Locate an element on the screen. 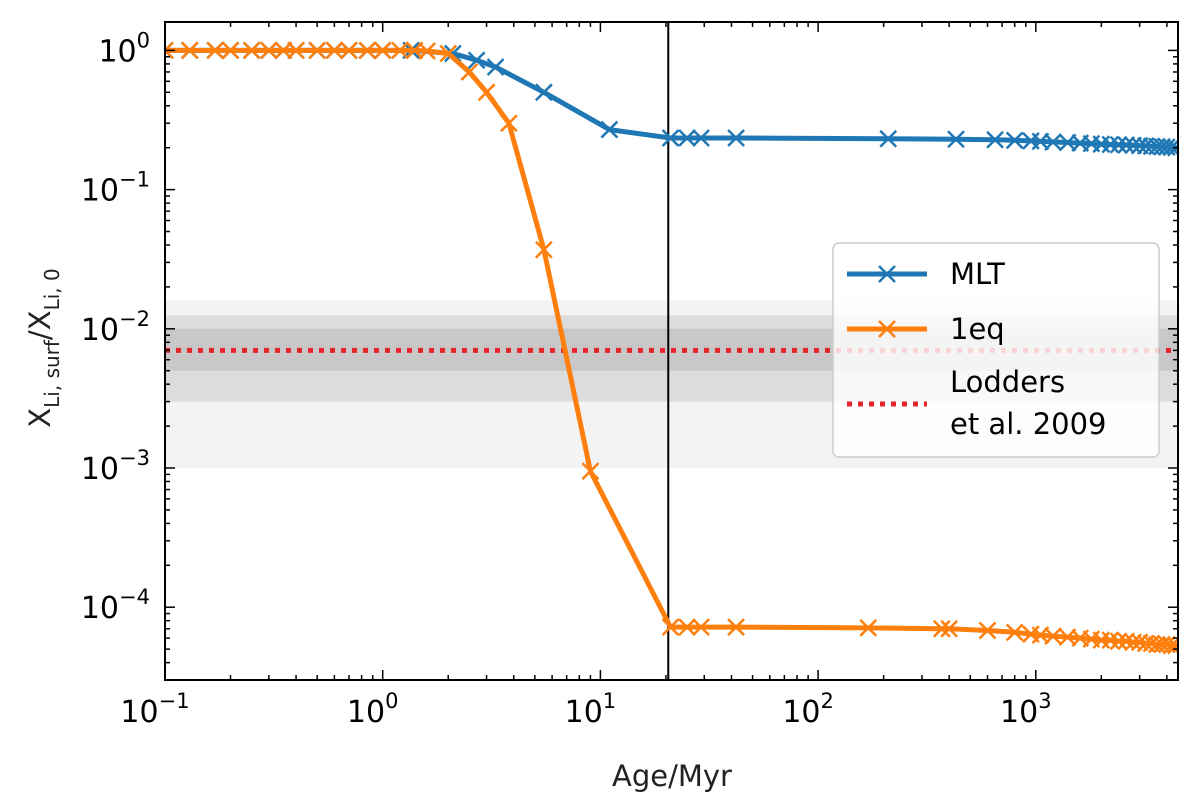  legend-marker-1eq is located at coordinates (887, 329).